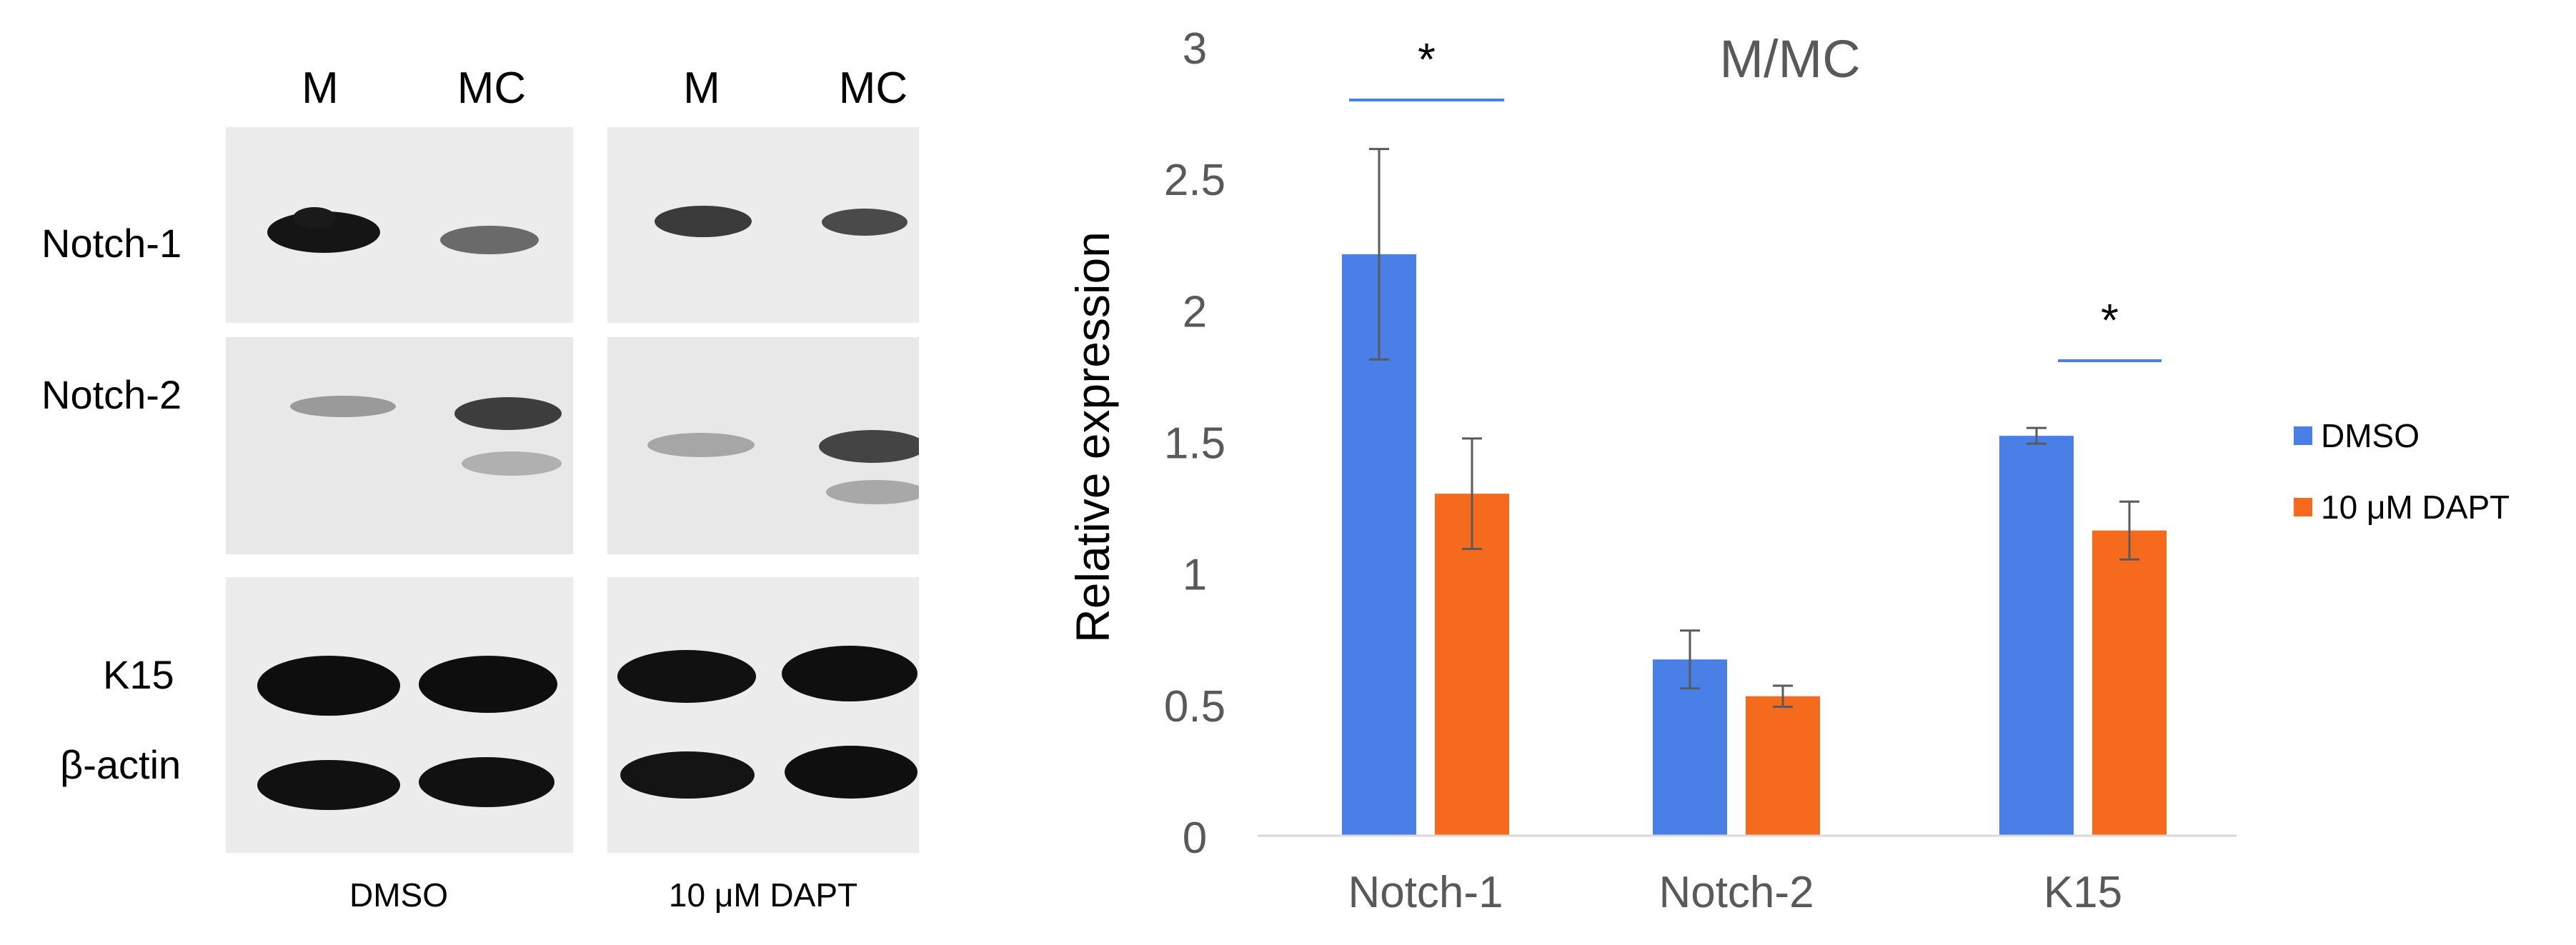 The height and width of the screenshot is (945, 2576). I want to click on legend-swatch-dapt, so click(2303, 507).